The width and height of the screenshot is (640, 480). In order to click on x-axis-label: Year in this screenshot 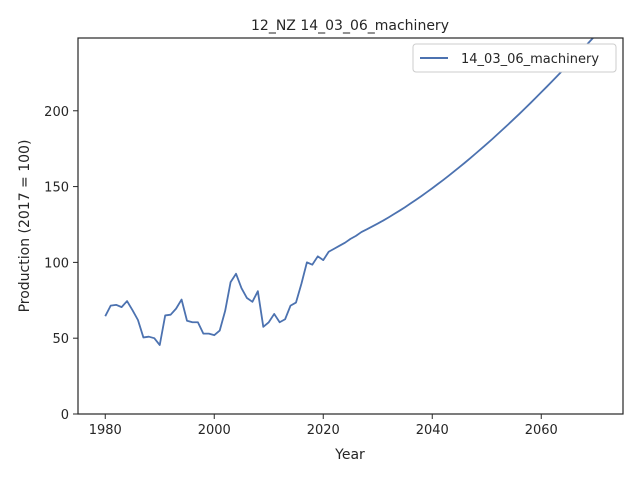, I will do `click(349, 455)`.